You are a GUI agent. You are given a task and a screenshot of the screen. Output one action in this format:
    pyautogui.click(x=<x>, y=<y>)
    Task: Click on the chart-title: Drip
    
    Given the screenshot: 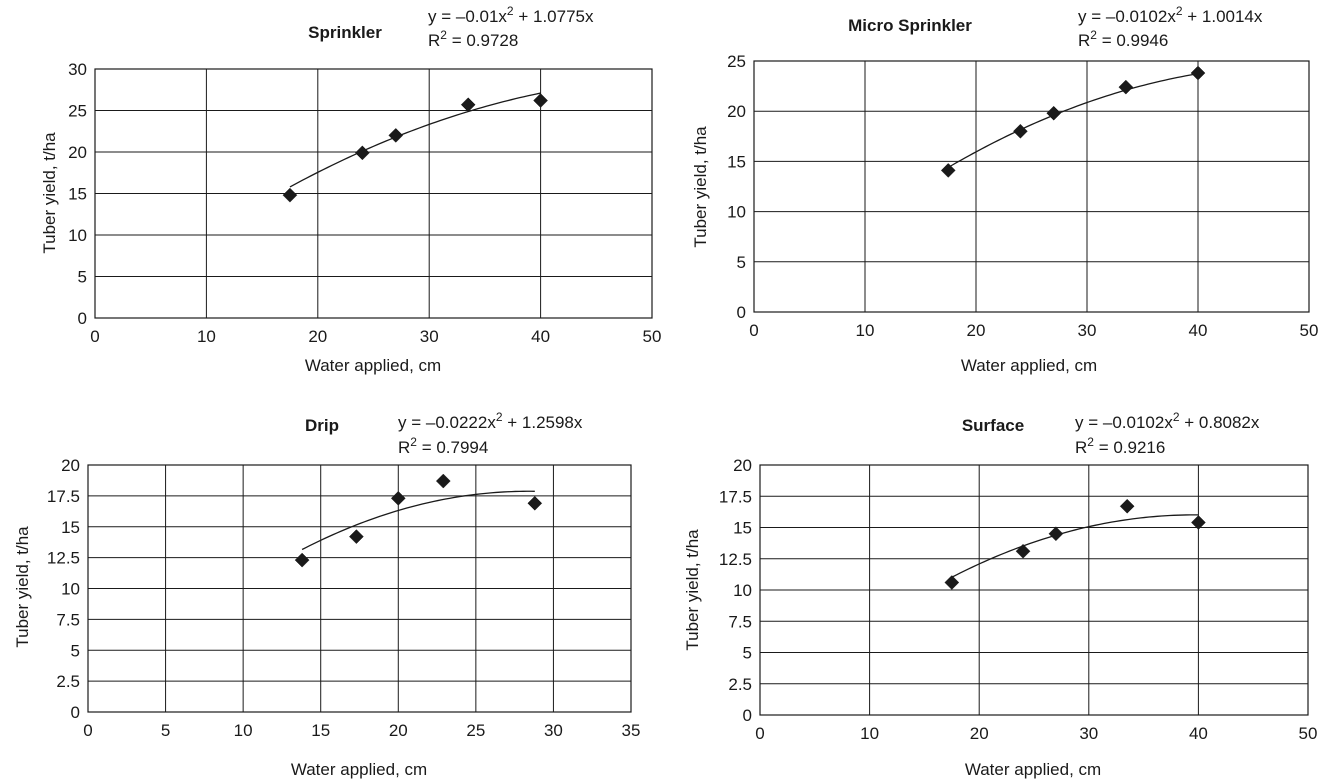 What is the action you would take?
    pyautogui.click(x=322, y=425)
    